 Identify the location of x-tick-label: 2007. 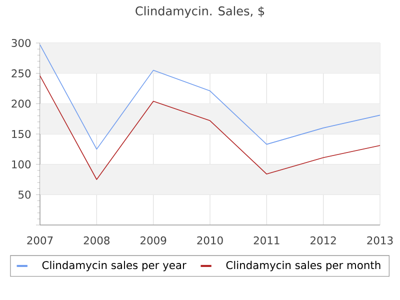
(40, 240).